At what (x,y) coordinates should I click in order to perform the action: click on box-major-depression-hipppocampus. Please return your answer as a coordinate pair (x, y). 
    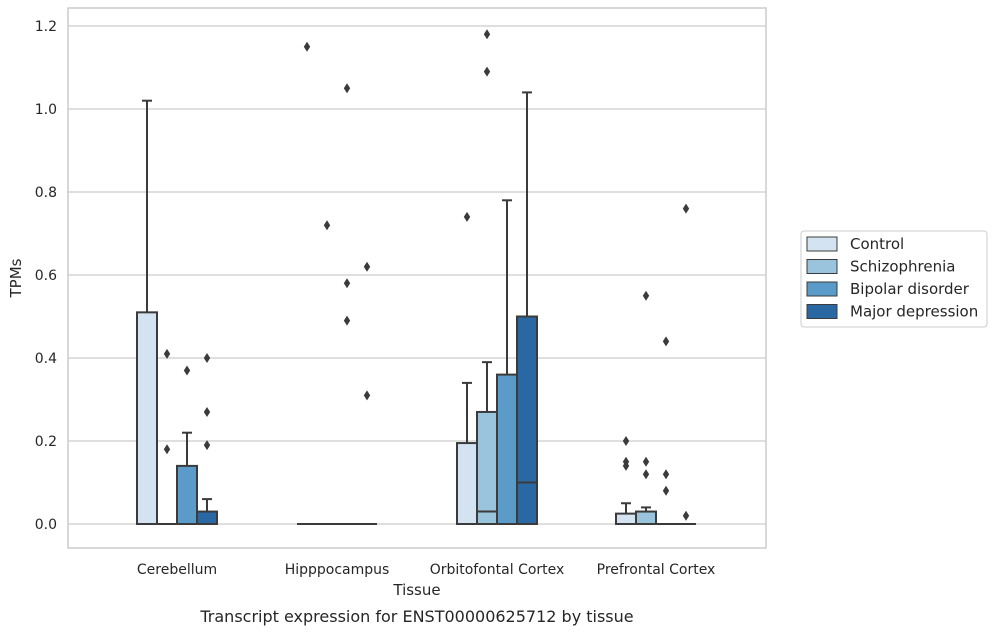
    Looking at the image, I should click on (367, 393).